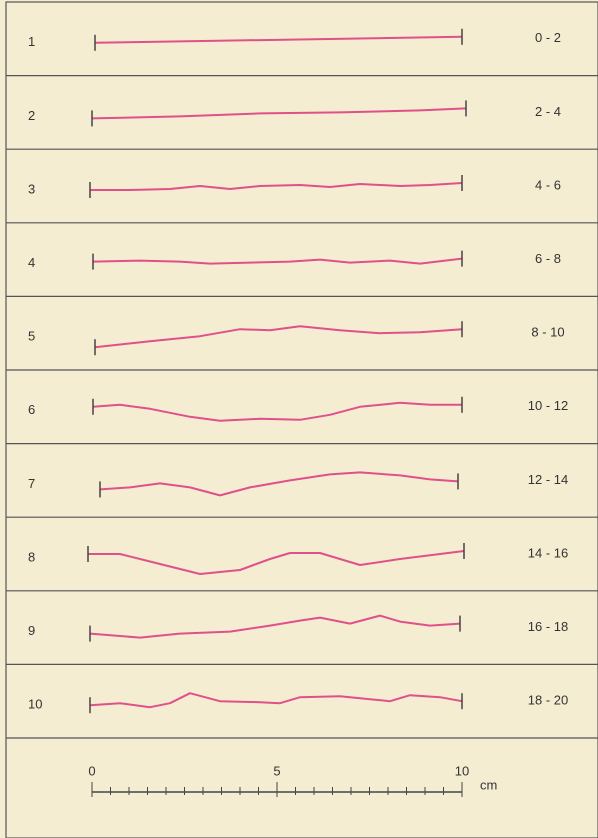 This screenshot has height=838, width=598. I want to click on profile-row: 5 8 - 10, so click(302, 346).